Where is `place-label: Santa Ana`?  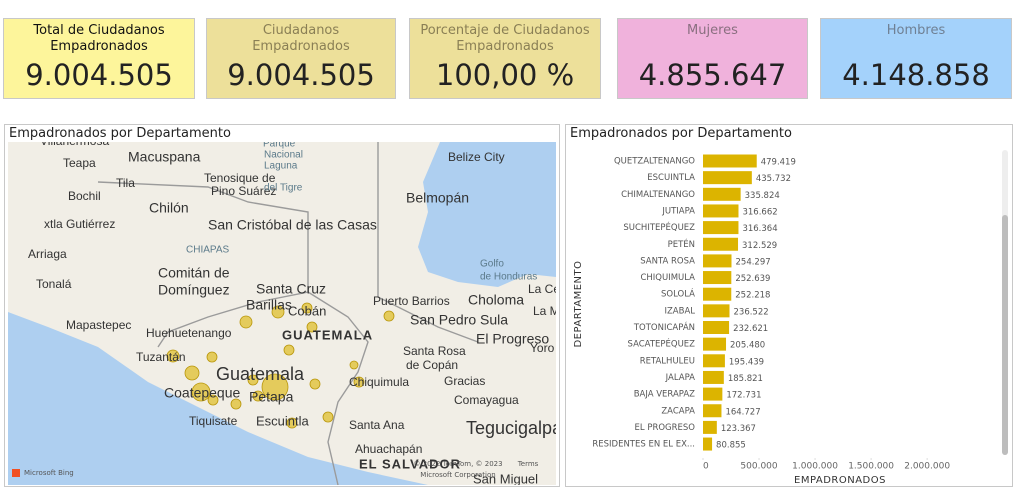
place-label: Santa Ana is located at coordinates (377, 425).